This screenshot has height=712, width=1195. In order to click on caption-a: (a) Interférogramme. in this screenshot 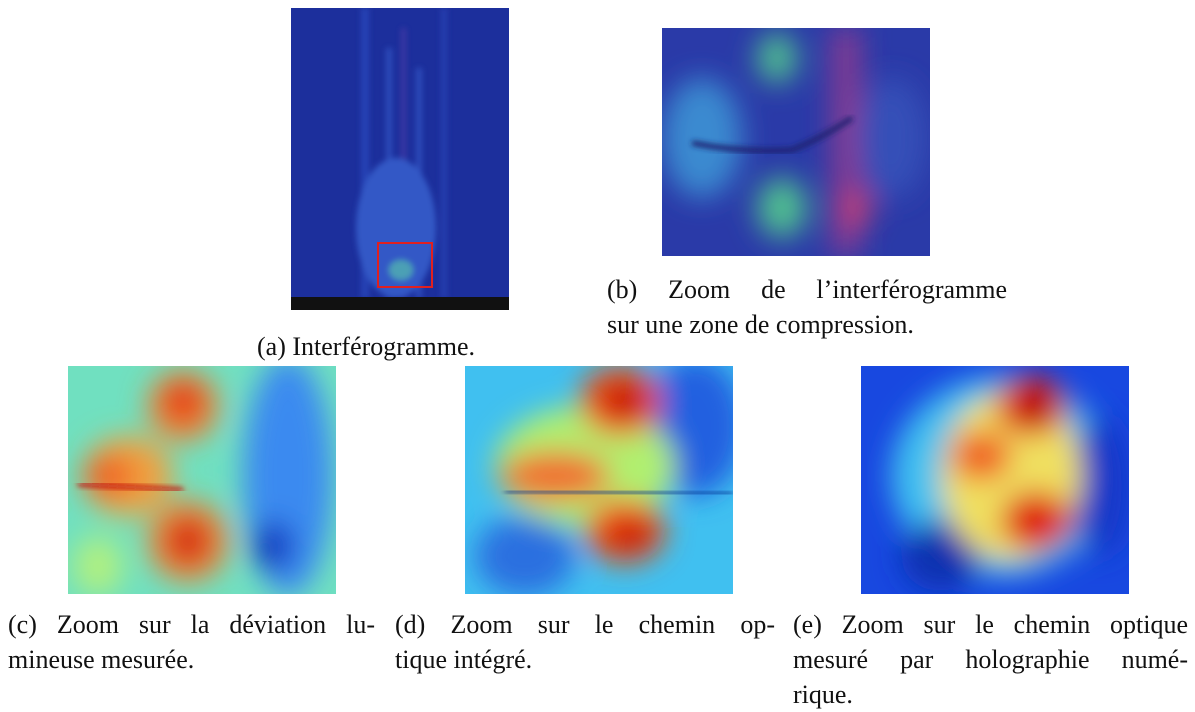, I will do `click(417, 346)`.